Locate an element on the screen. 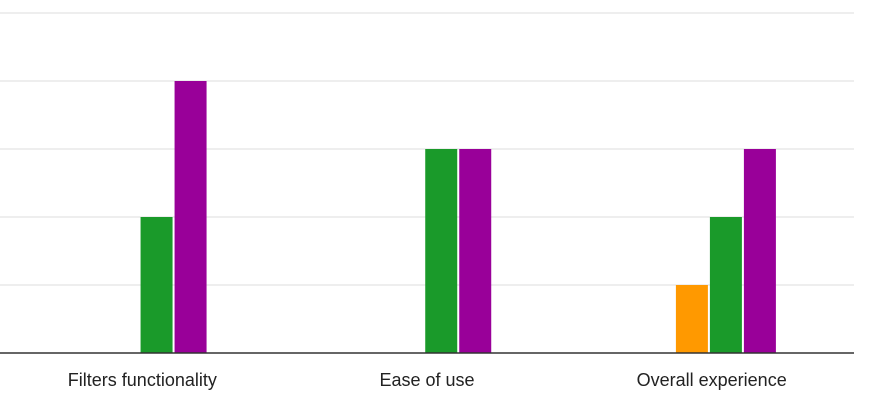 The image size is (872, 417). x-tick-label: Filters functionality is located at coordinates (142, 380).